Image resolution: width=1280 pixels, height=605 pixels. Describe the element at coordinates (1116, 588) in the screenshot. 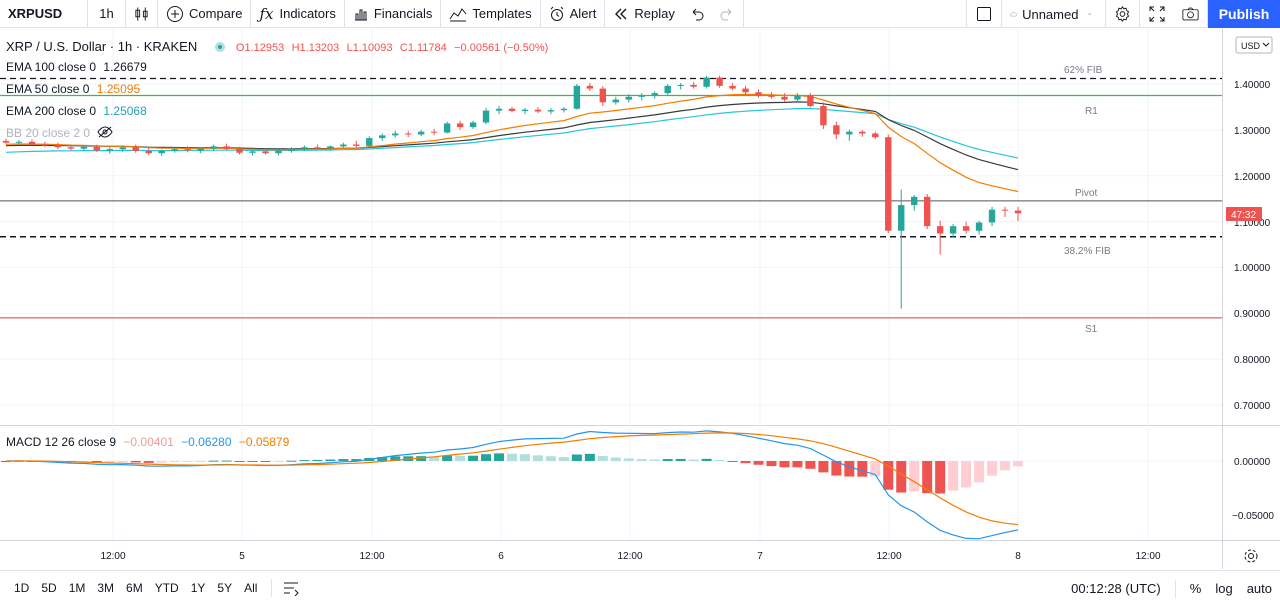

I see `utc-clock: 00:12:28 (UTC)` at that location.